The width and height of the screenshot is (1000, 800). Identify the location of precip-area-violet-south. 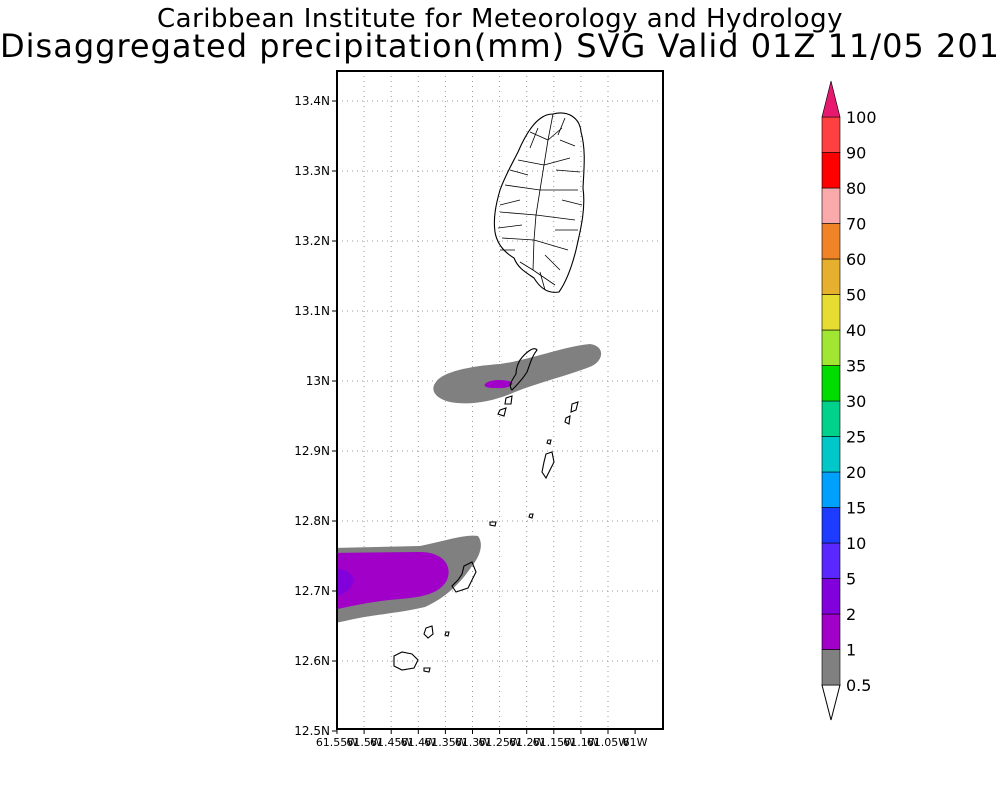
(345, 583).